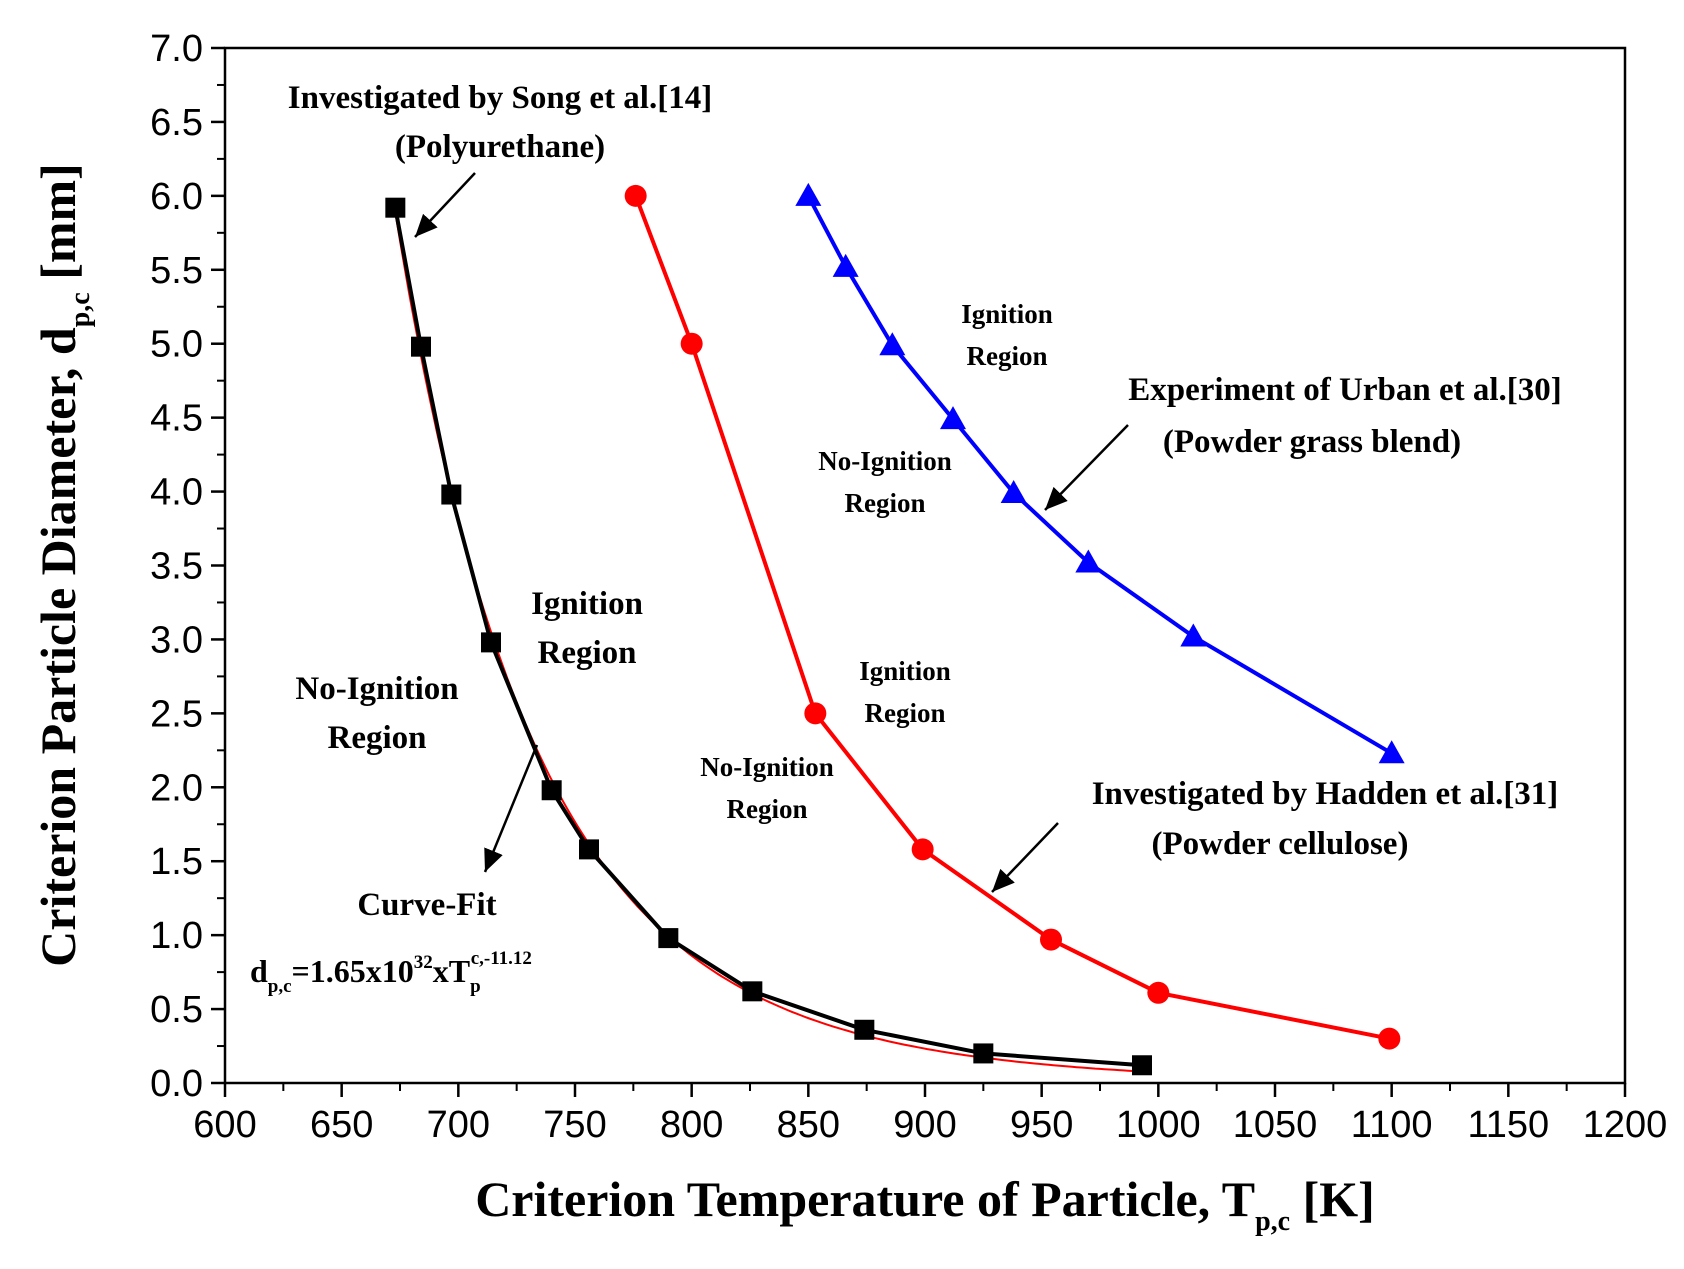 This screenshot has height=1269, width=1684. I want to click on annotation-hadden-arrow, so click(1025, 857).